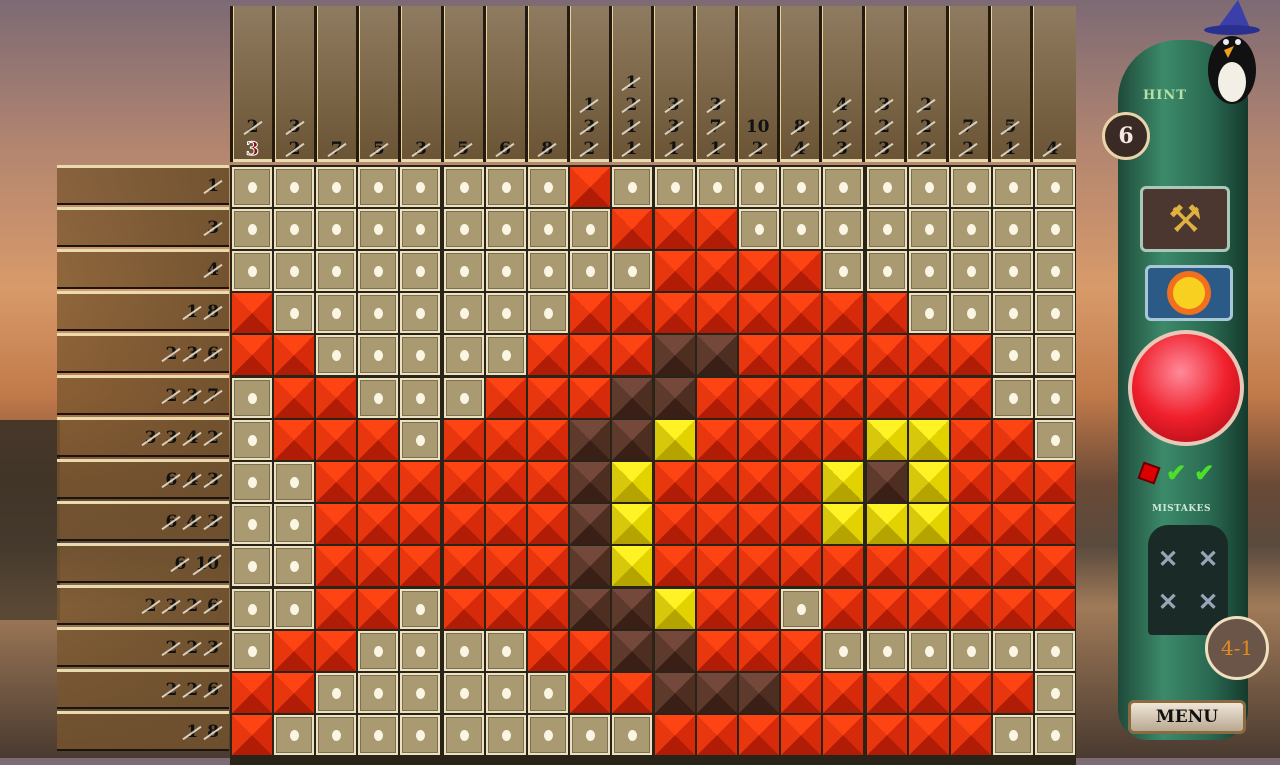 This screenshot has height=765, width=1280. Describe the element at coordinates (1189, 293) in the screenshot. I see `sun-tool-button` at that location.